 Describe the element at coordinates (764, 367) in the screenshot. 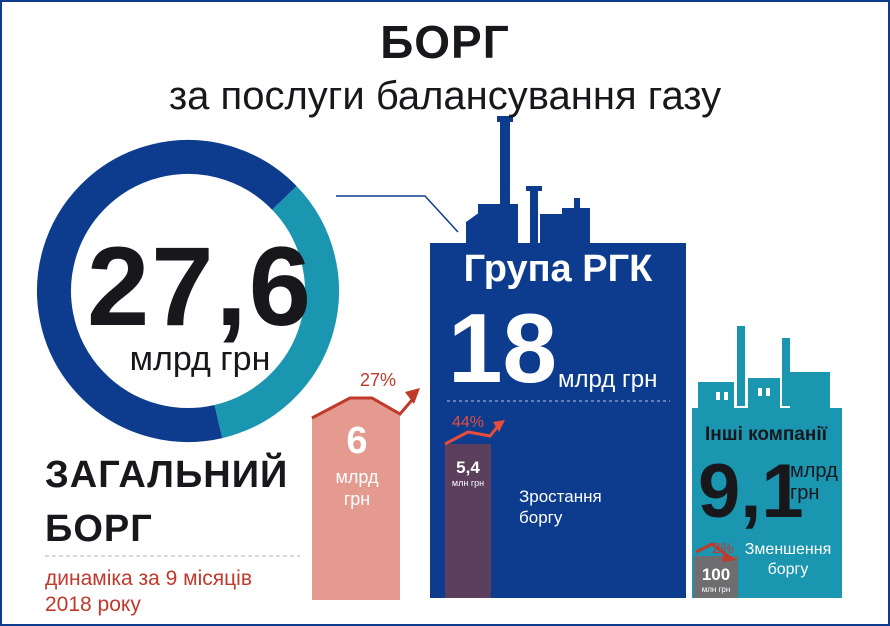

I see `factory-others-icon` at that location.